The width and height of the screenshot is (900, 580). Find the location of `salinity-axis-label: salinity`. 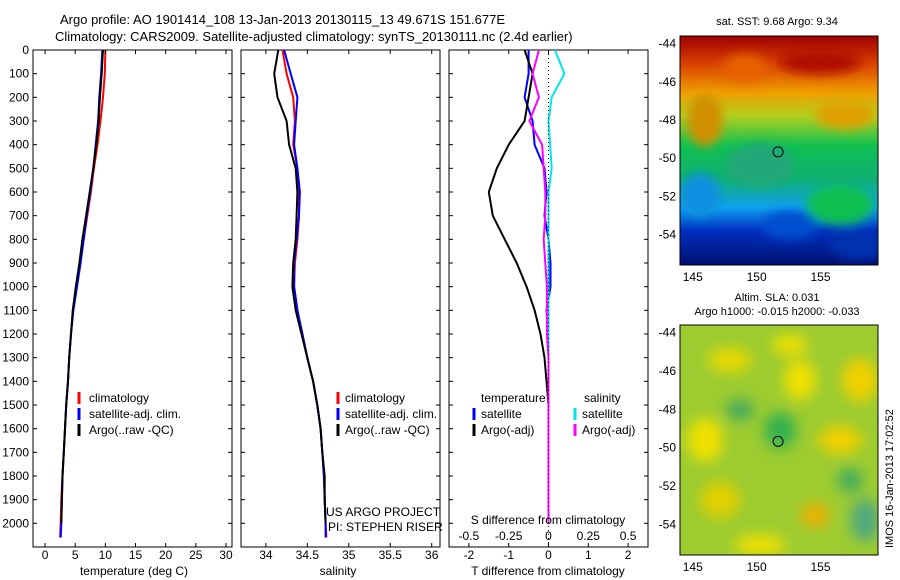

salinity-axis-label: salinity is located at coordinates (338, 571).